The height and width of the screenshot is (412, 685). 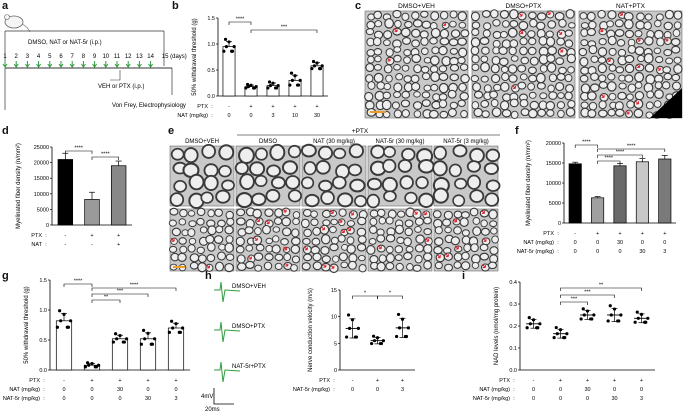 I want to click on micrograph-title: NAT-5r (30 mg/kg), so click(x=400, y=142).